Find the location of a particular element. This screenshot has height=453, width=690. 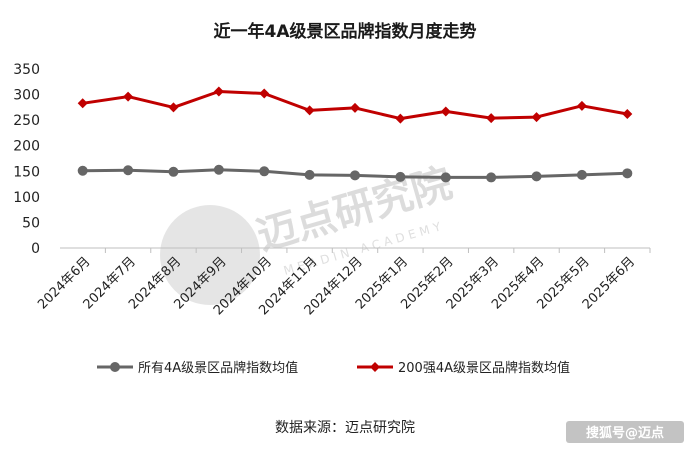

corner-watermark-bg is located at coordinates (625, 432).